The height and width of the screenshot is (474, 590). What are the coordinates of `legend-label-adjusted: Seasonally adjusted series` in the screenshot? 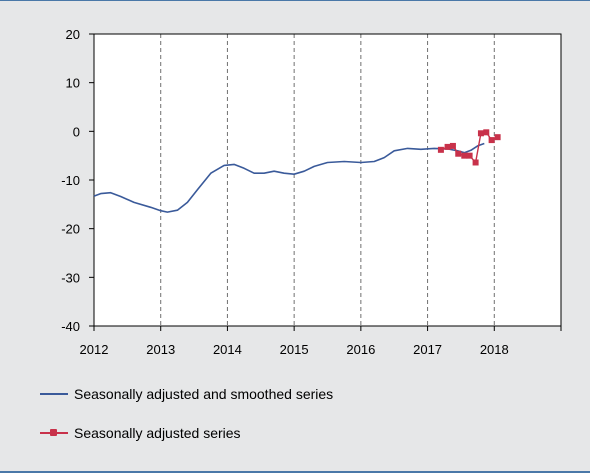 It's located at (157, 433).